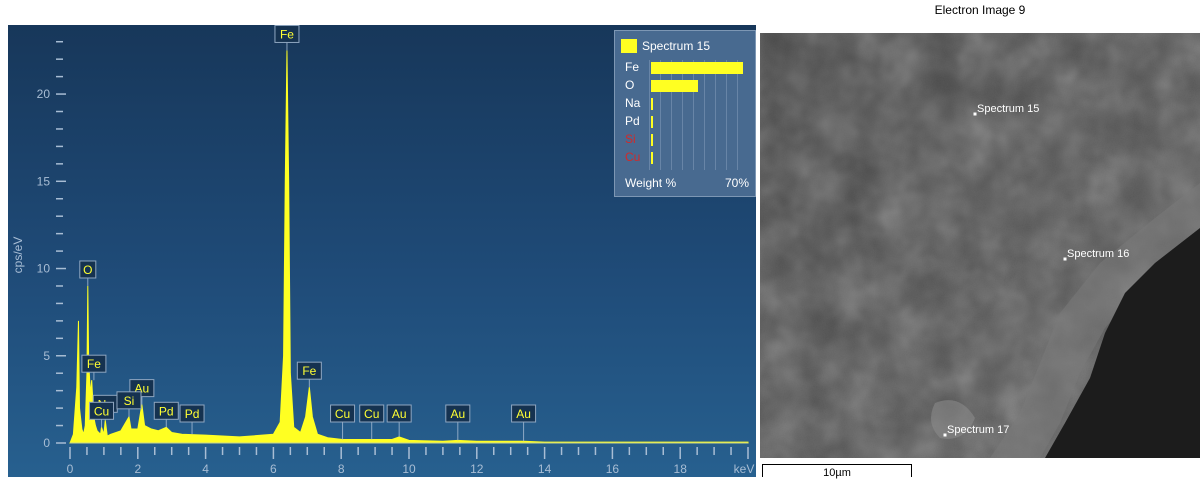 This screenshot has height=479, width=1200. I want to click on legend-axis-label: Weight %, so click(651, 183).